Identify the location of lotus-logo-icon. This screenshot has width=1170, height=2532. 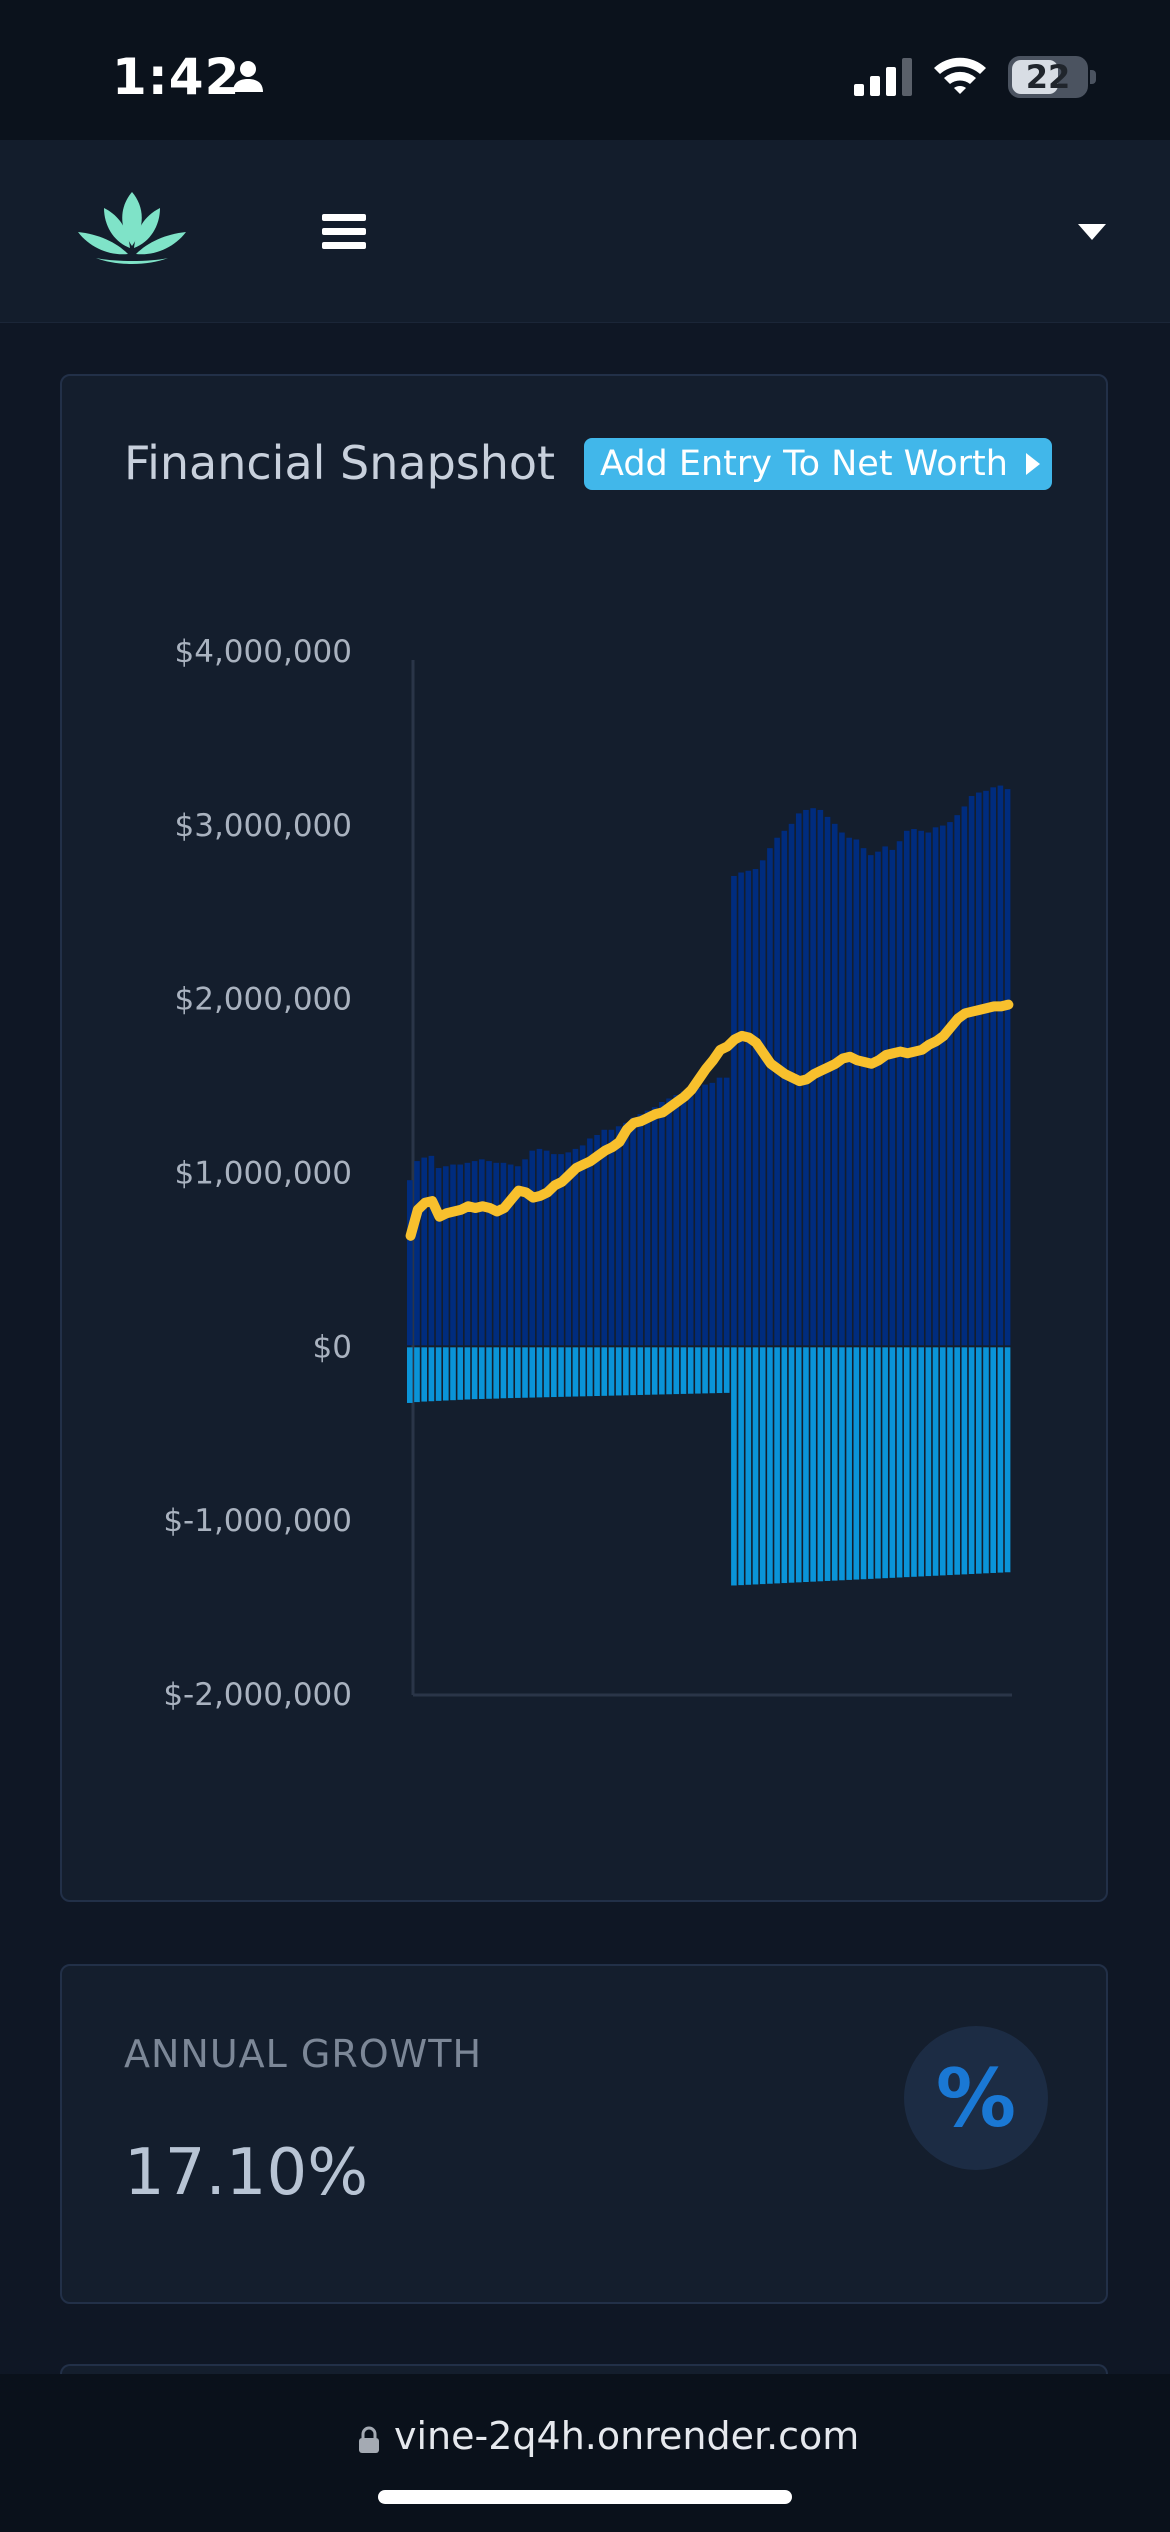
(132, 228).